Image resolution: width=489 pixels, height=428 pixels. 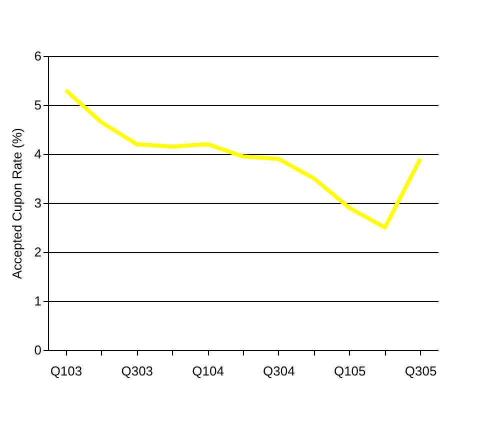 I want to click on y-tick-label: 2, so click(x=38, y=252).